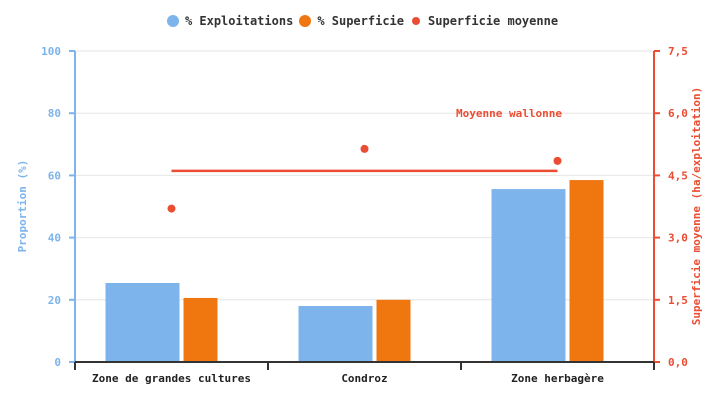 Image resolution: width=725 pixels, height=400 pixels. What do you see at coordinates (54, 113) in the screenshot?
I see `y-tick-left: 80` at bounding box center [54, 113].